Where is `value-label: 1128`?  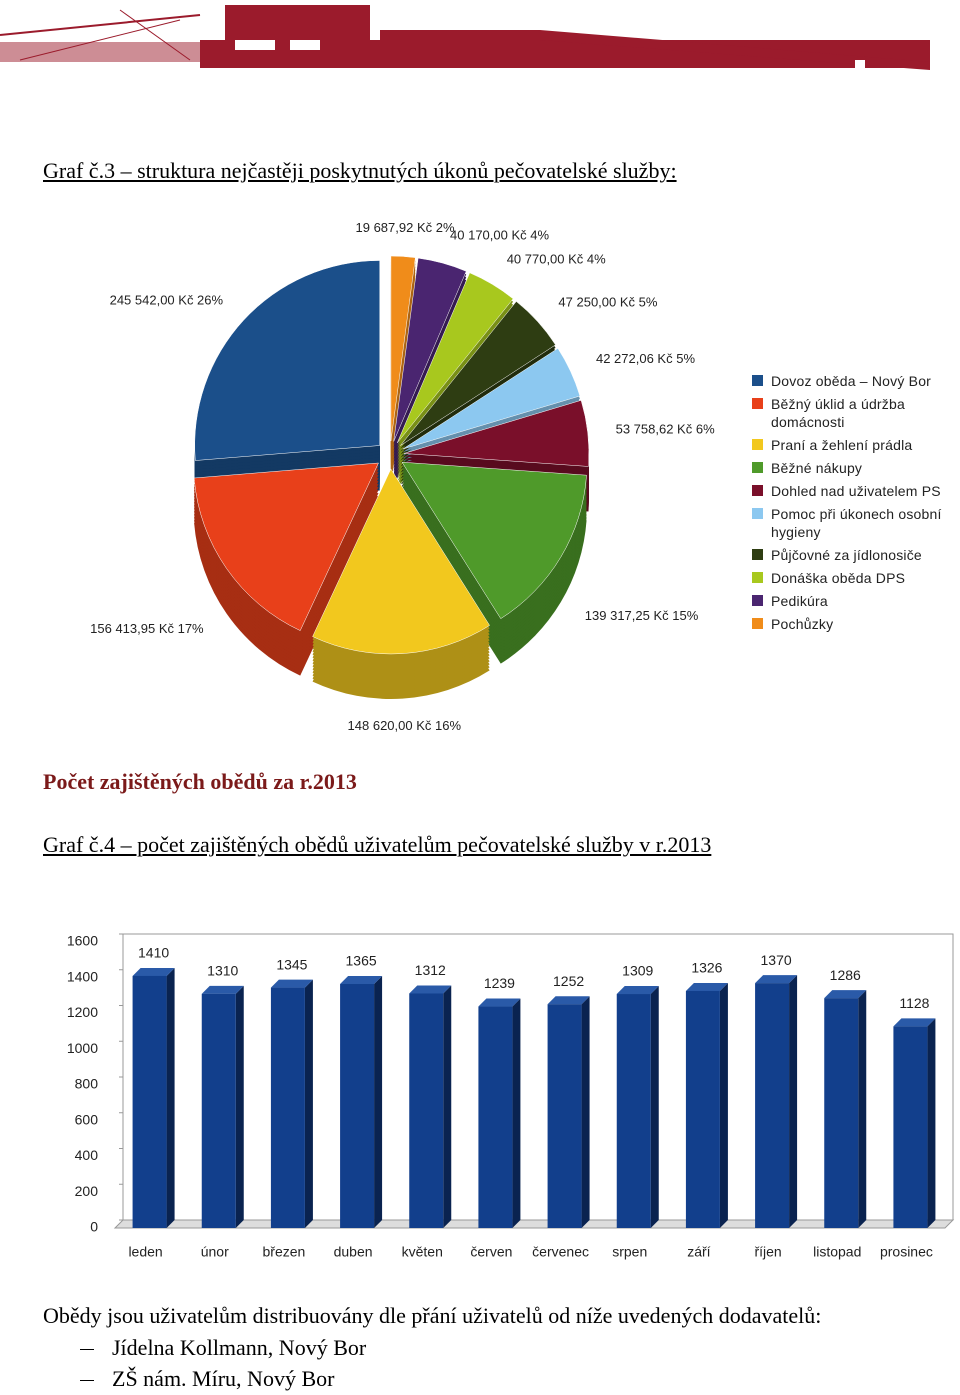 value-label: 1128 is located at coordinates (914, 1003).